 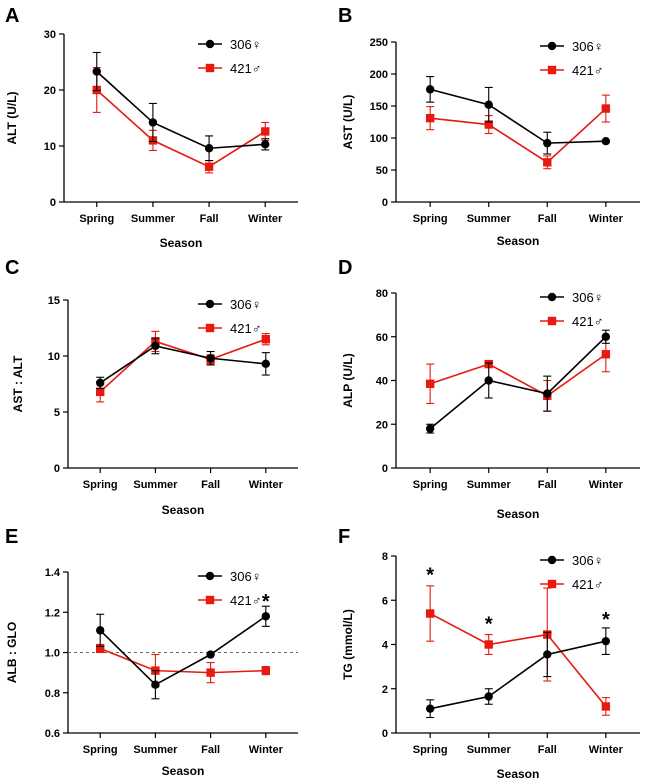 What do you see at coordinates (12, 16) in the screenshot?
I see `panel-label-a: A` at bounding box center [12, 16].